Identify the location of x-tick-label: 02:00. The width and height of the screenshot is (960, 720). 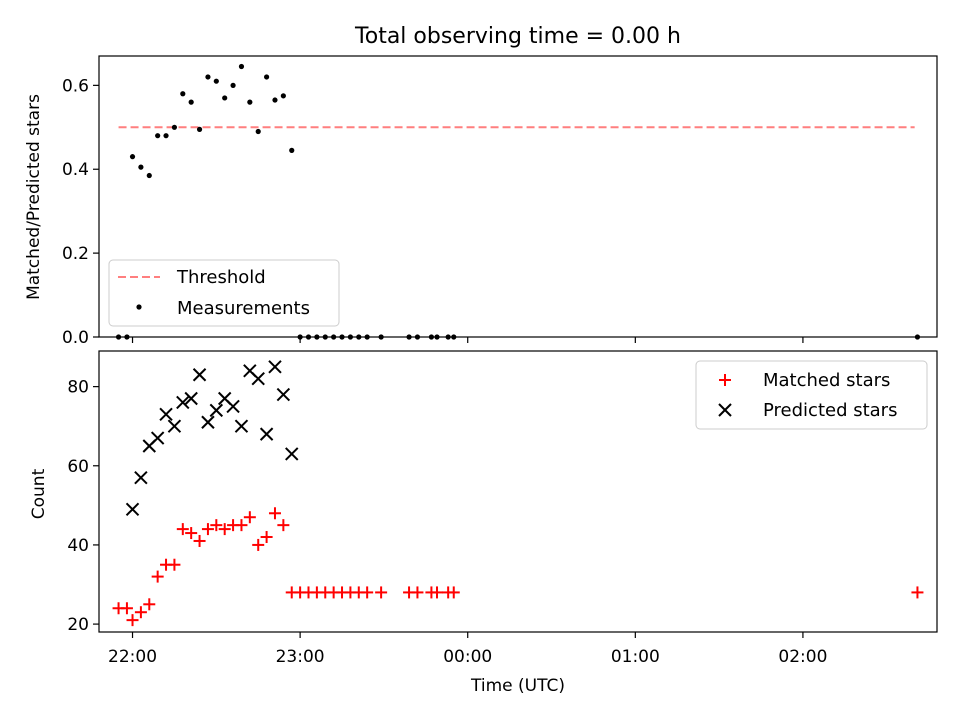
(802, 657).